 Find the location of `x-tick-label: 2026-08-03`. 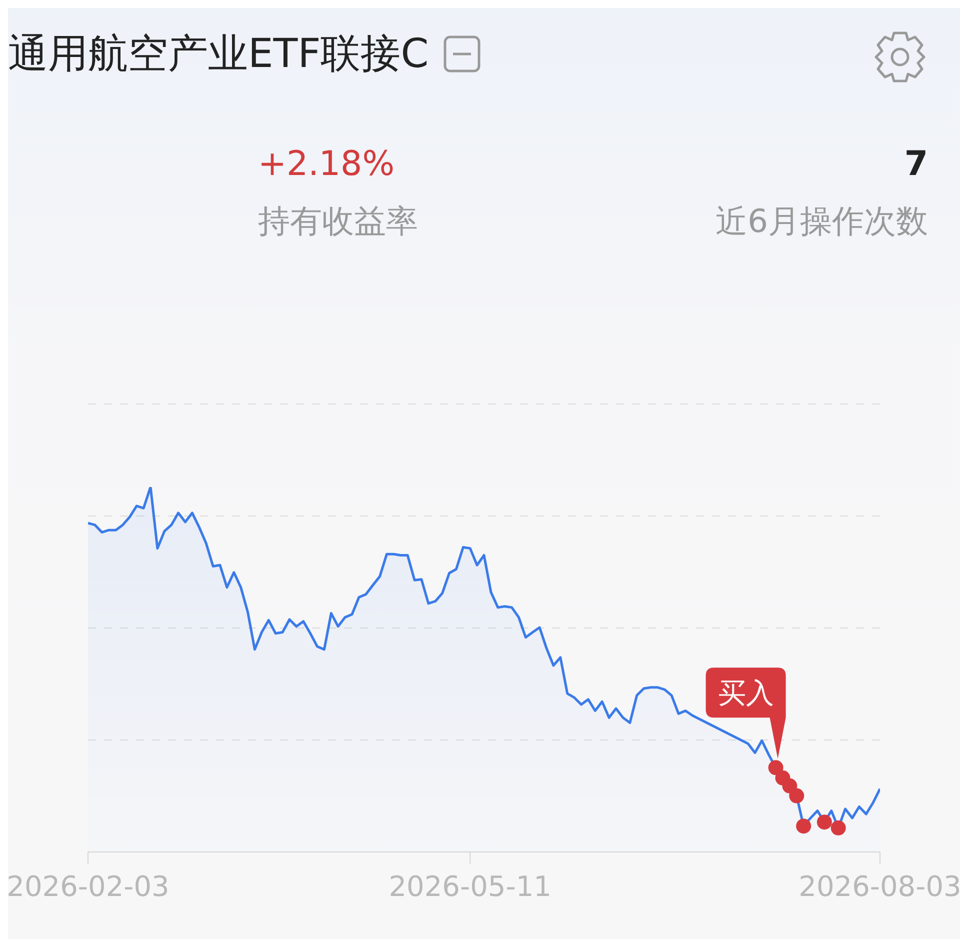

x-tick-label: 2026-08-03 is located at coordinates (880, 886).